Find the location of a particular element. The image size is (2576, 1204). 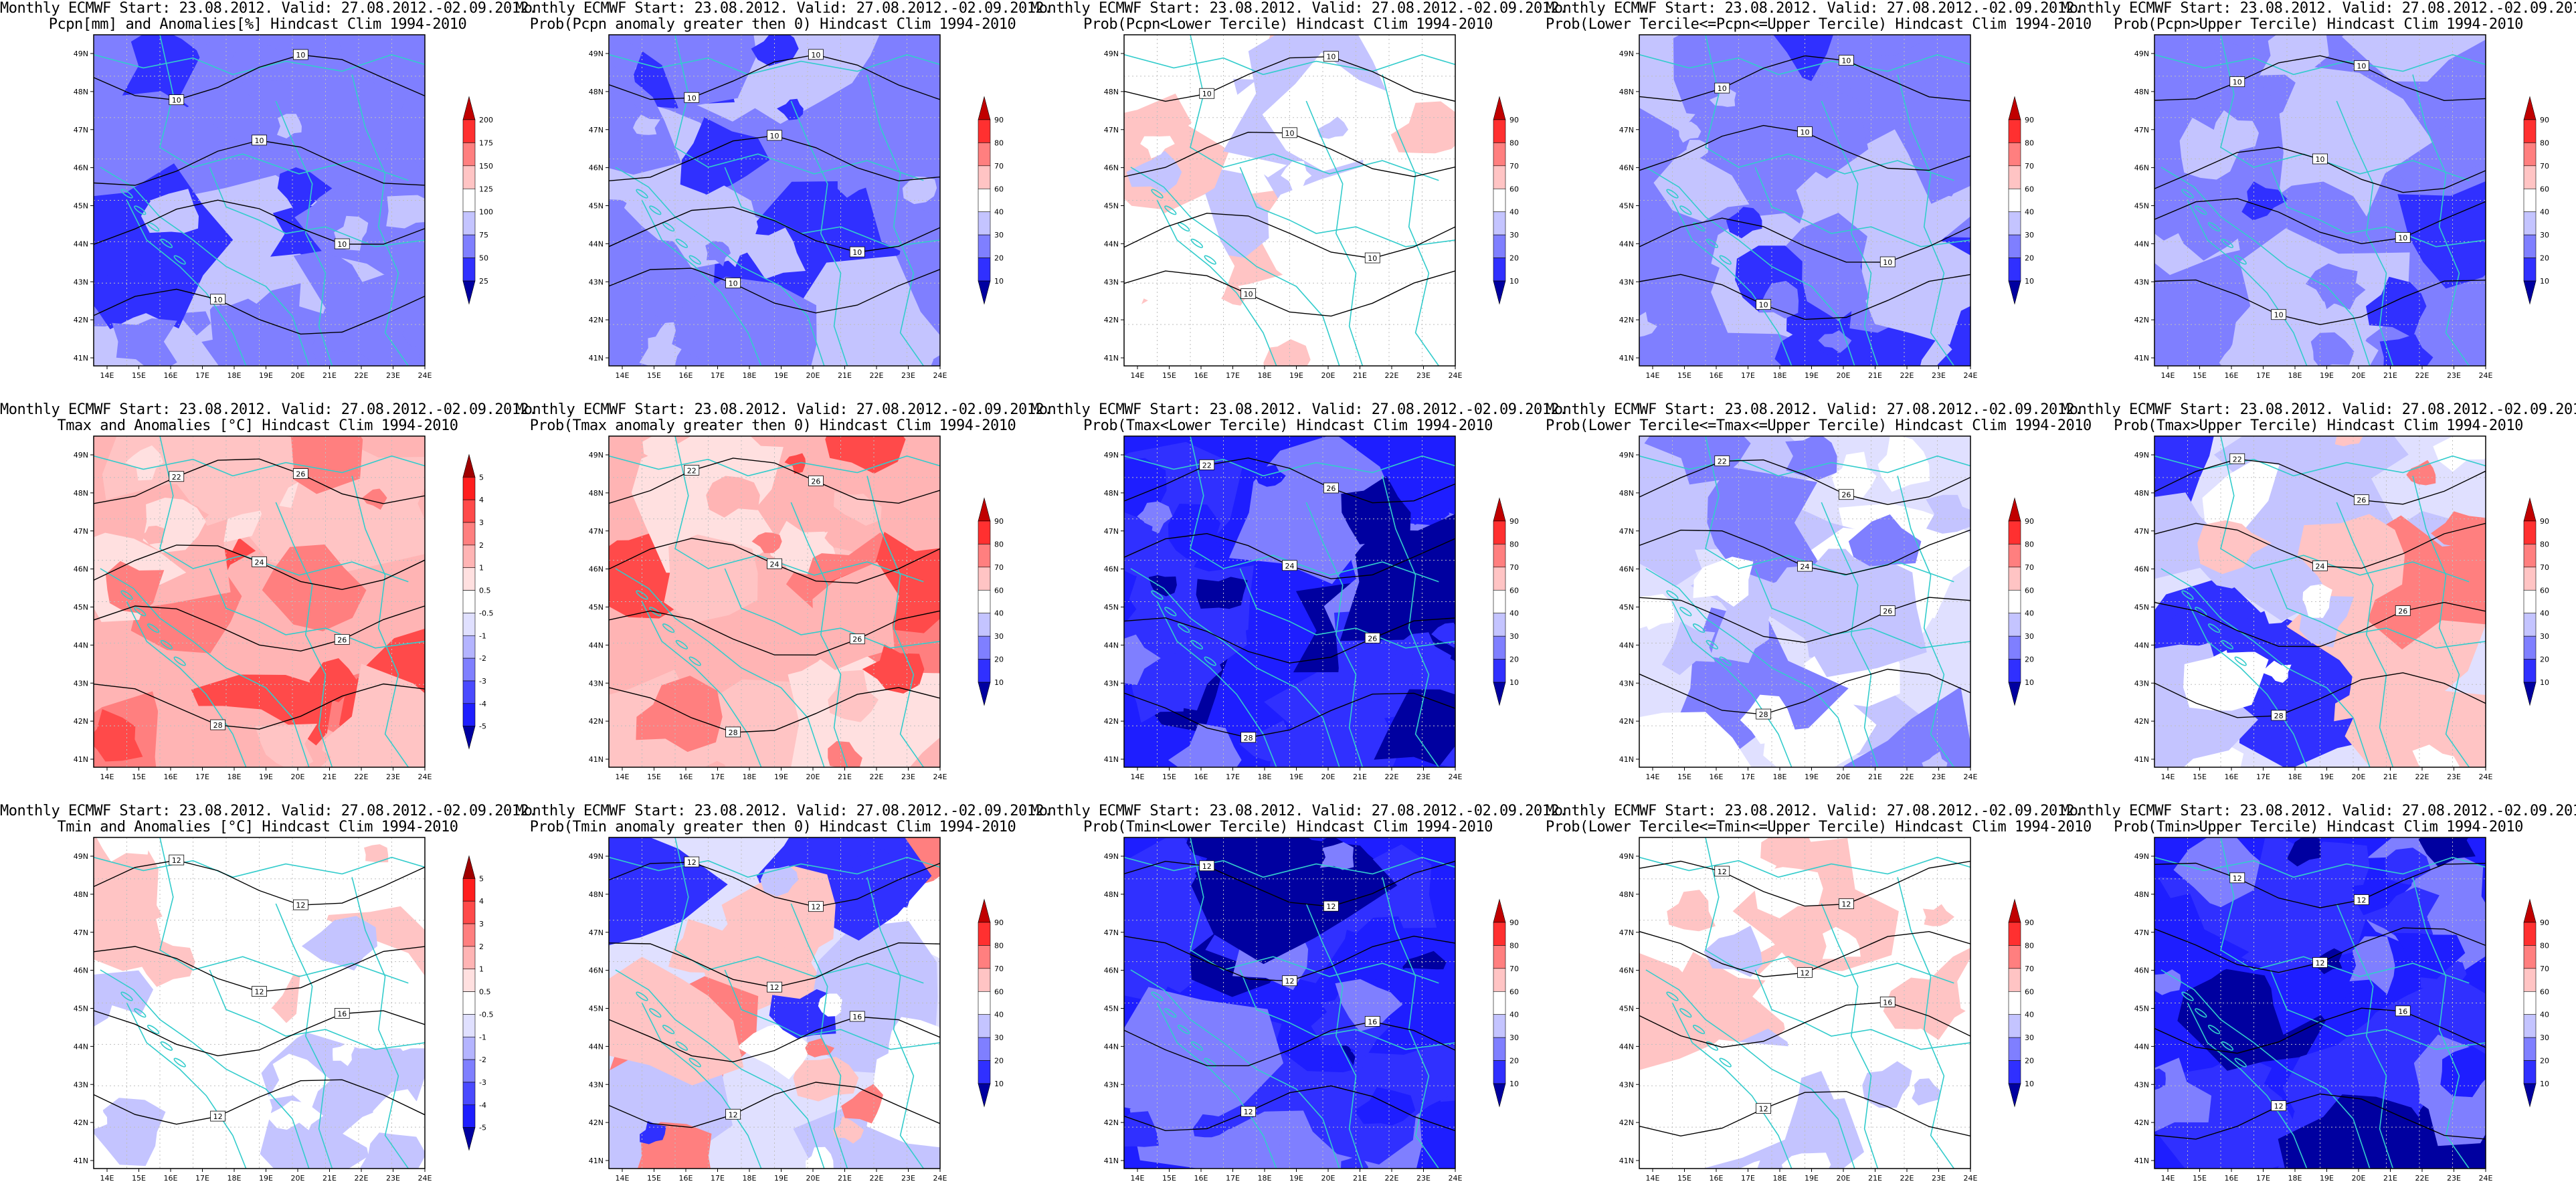

lon-tick-label: 18E is located at coordinates (750, 1178).